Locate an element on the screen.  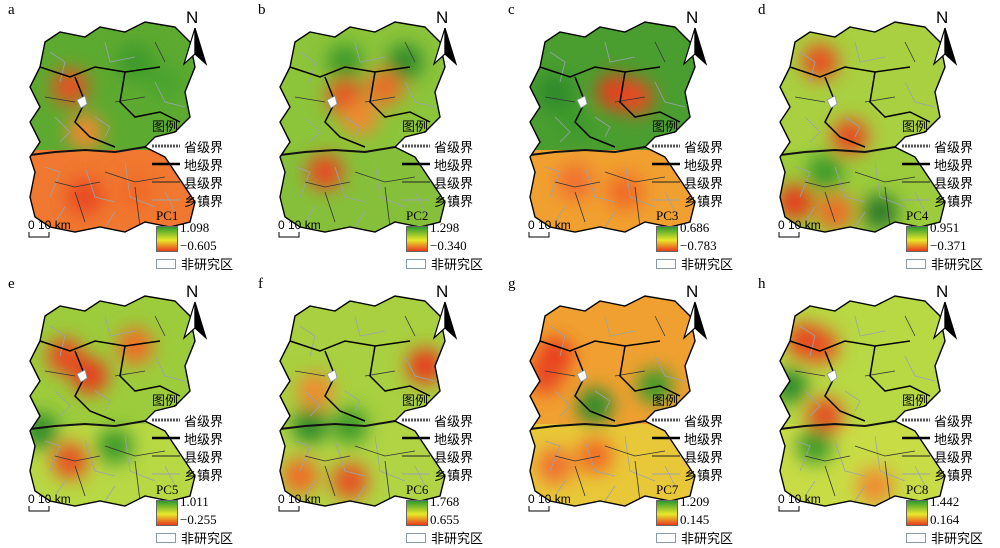
scale-max: 0.686 is located at coordinates (695, 227).